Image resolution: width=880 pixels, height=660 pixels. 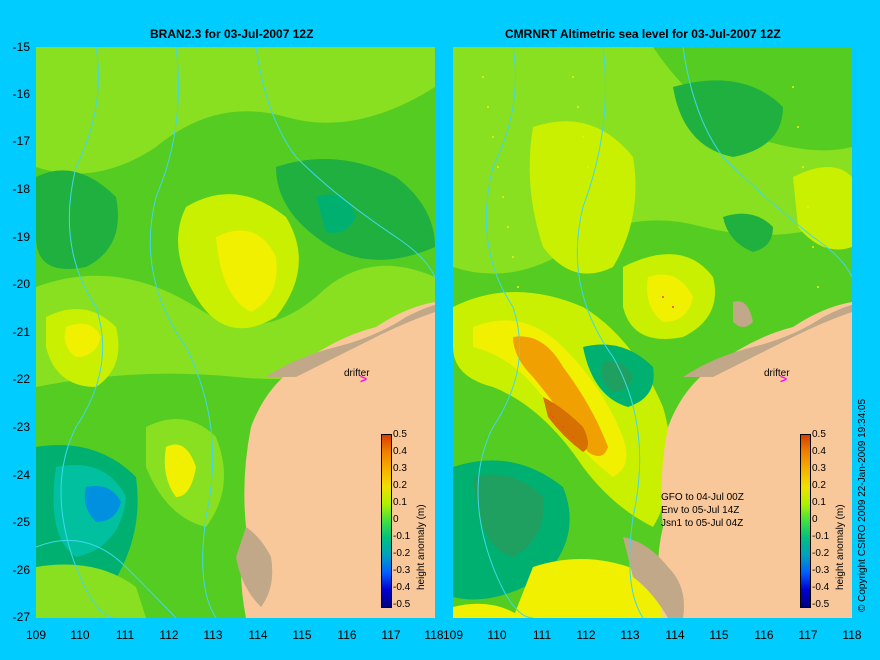 What do you see at coordinates (402, 570) in the screenshot?
I see `left-cb-tick: -0.3` at bounding box center [402, 570].